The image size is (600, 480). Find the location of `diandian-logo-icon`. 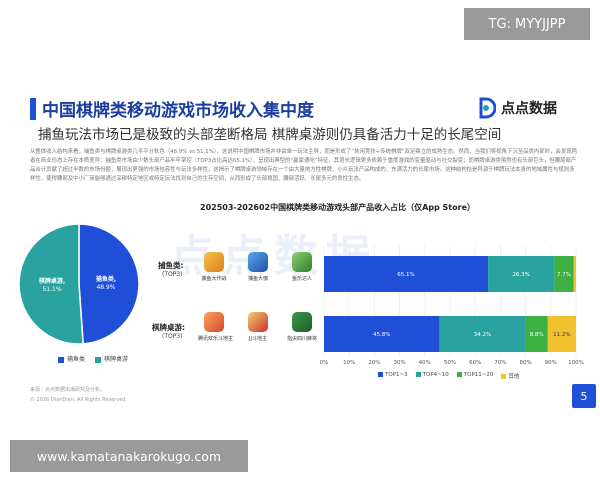

diandian-logo-icon is located at coordinates (487, 108).